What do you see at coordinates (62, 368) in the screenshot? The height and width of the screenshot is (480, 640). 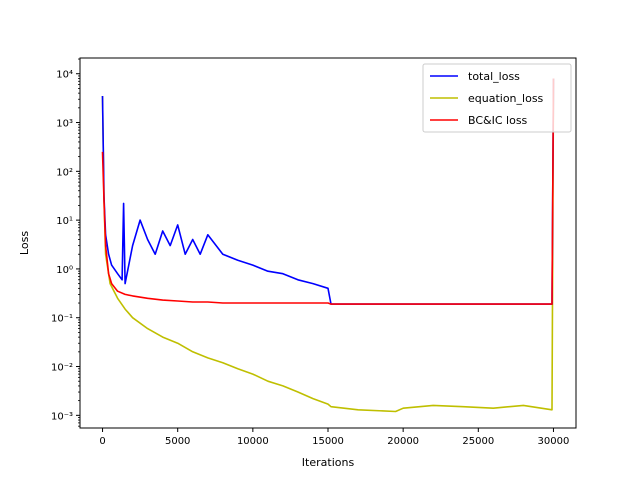 I see `y-tick-label: 10⁻²` at bounding box center [62, 368].